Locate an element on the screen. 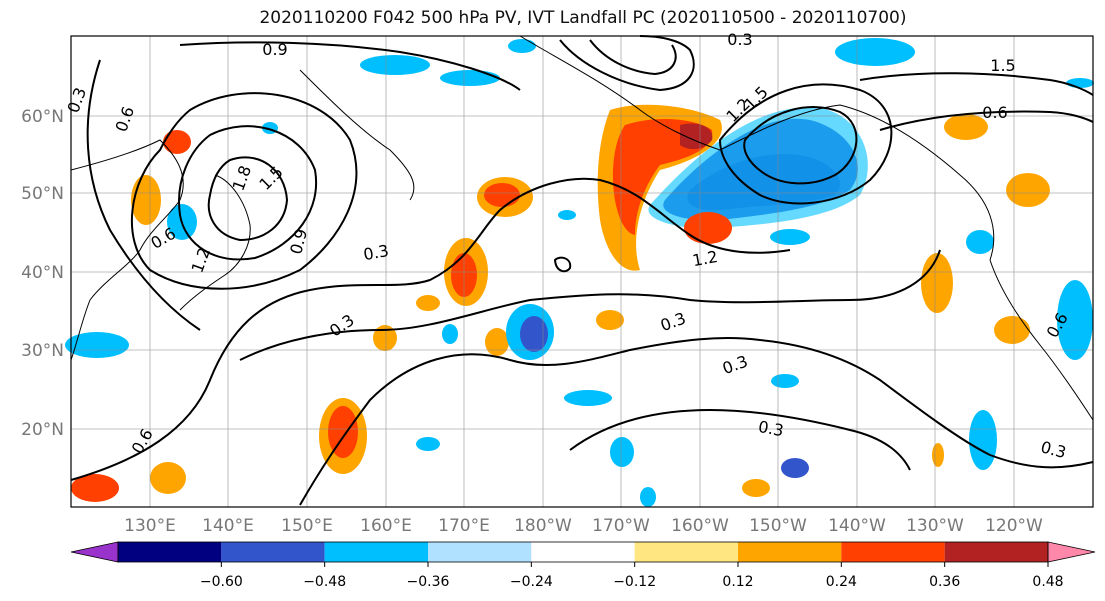  contour-label: 0.9 is located at coordinates (274, 49).